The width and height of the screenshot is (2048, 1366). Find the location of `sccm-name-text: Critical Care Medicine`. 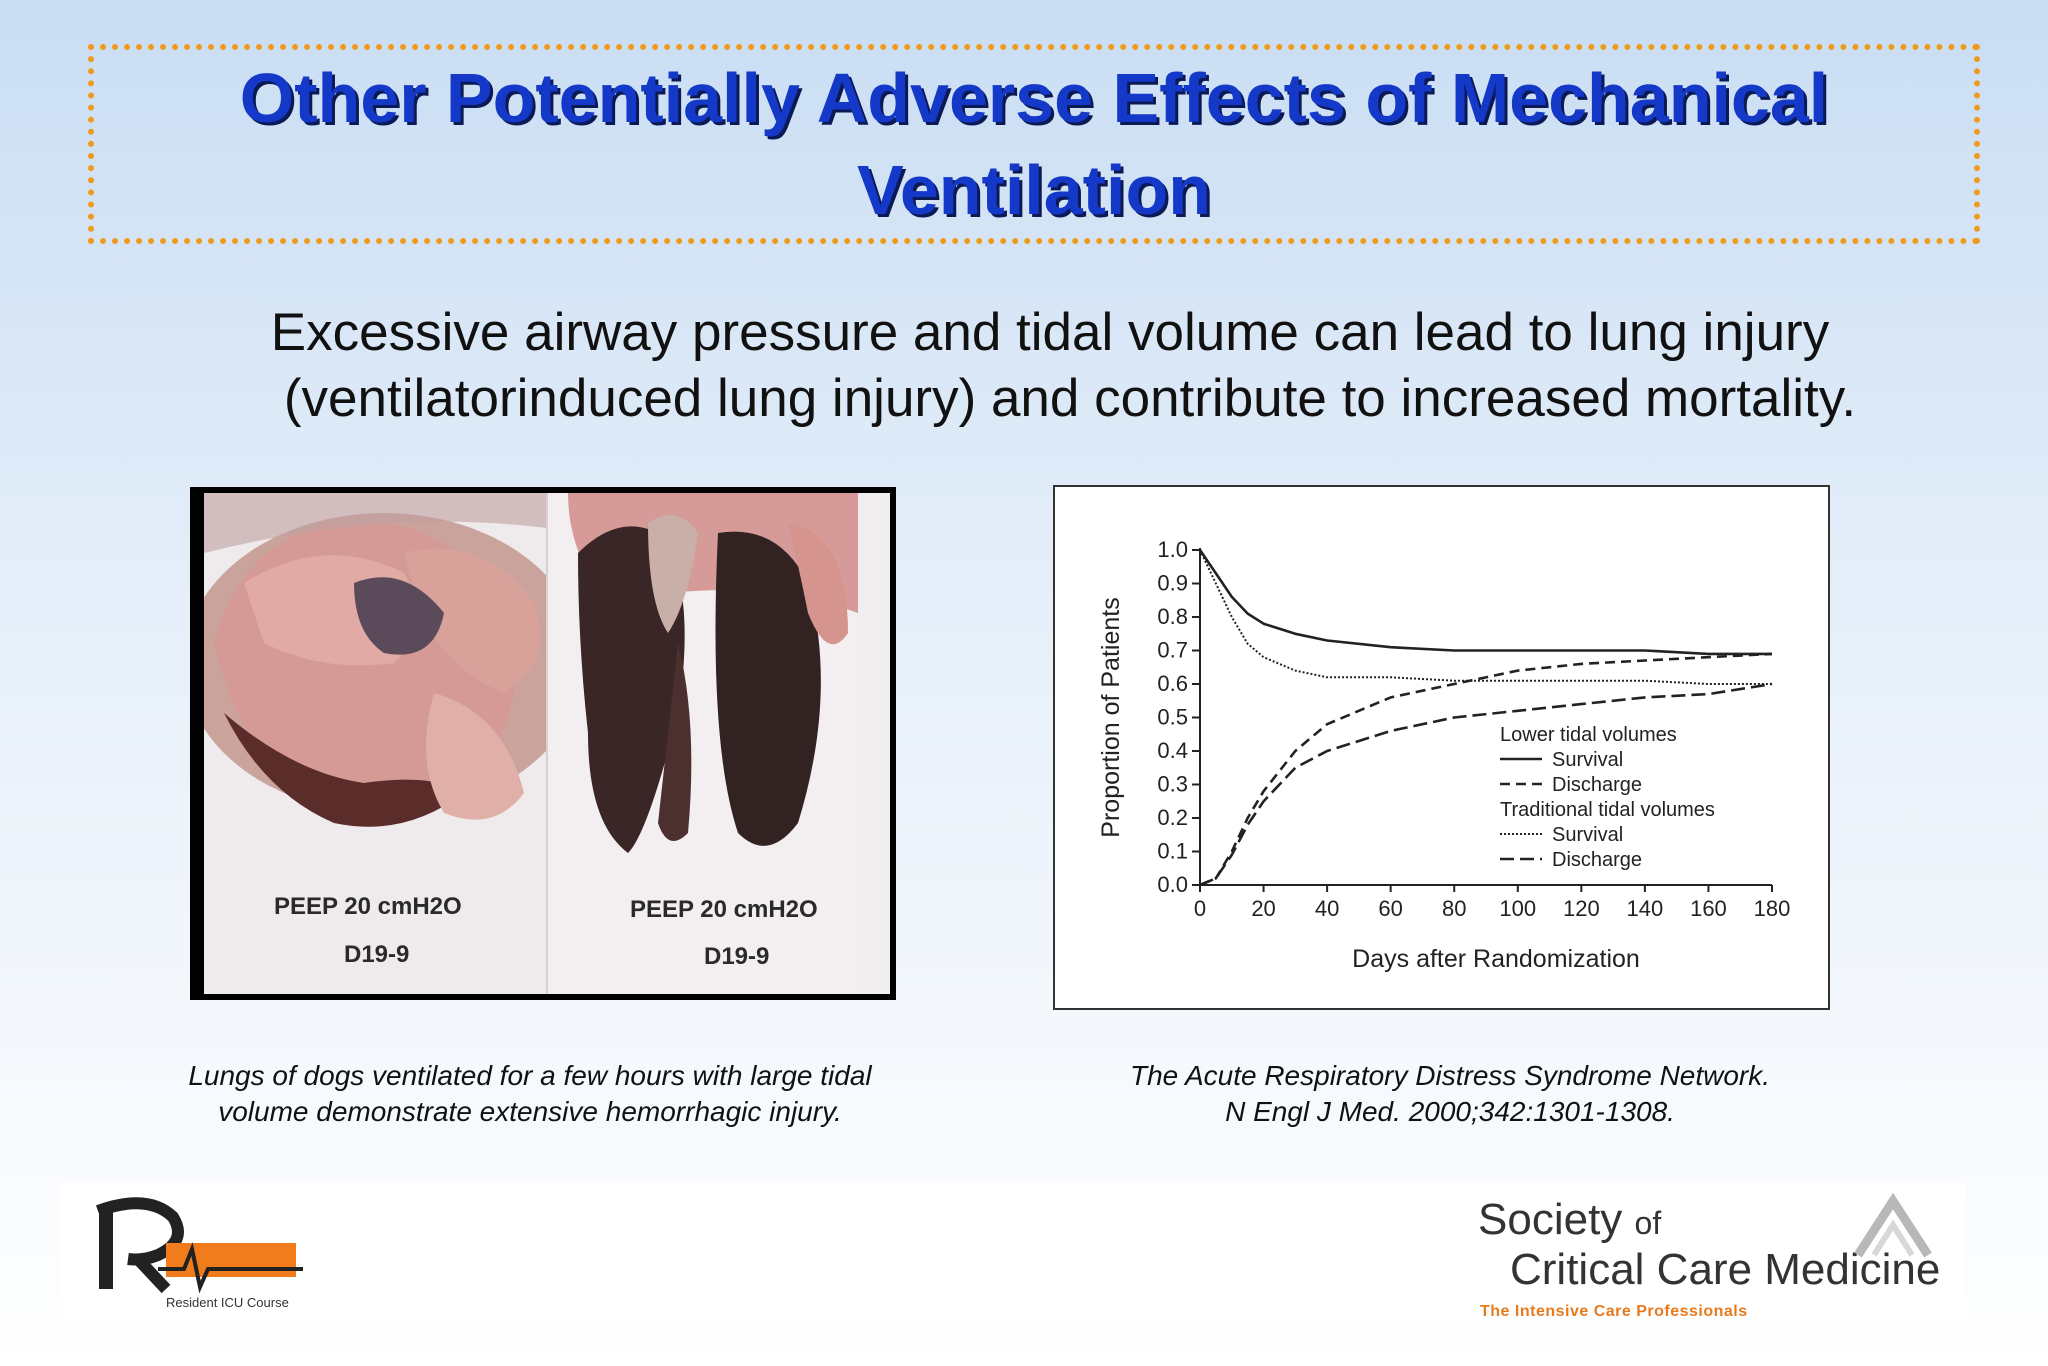

sccm-name-text: Critical Care Medicine is located at coordinates (1725, 1269).